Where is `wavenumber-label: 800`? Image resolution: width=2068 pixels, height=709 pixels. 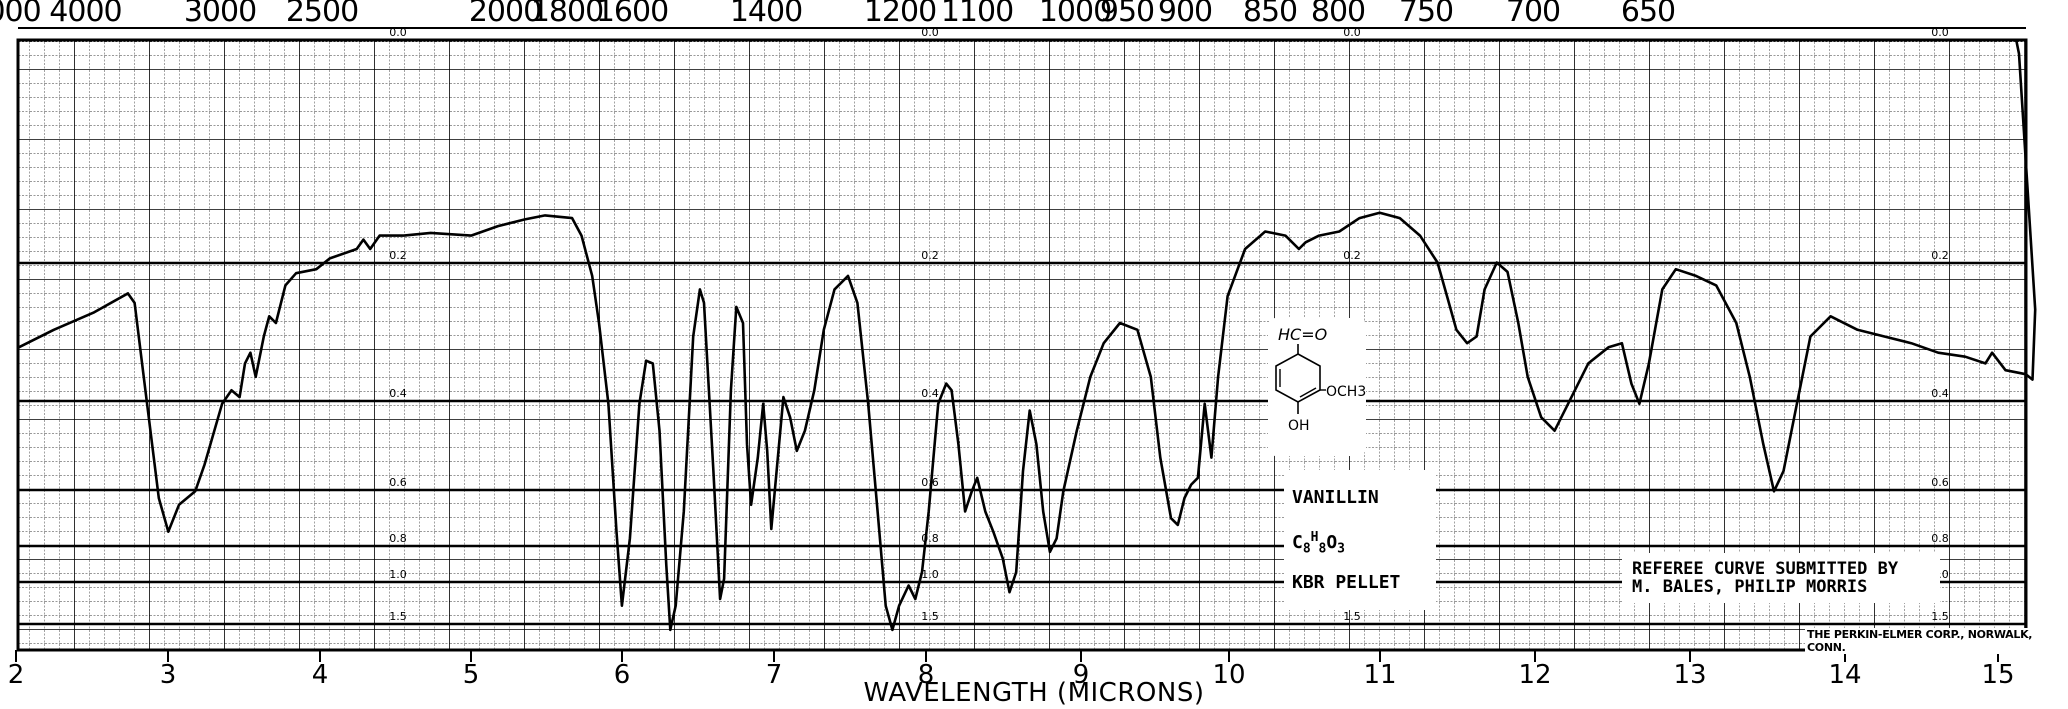 wavenumber-label: 800 is located at coordinates (1338, 14).